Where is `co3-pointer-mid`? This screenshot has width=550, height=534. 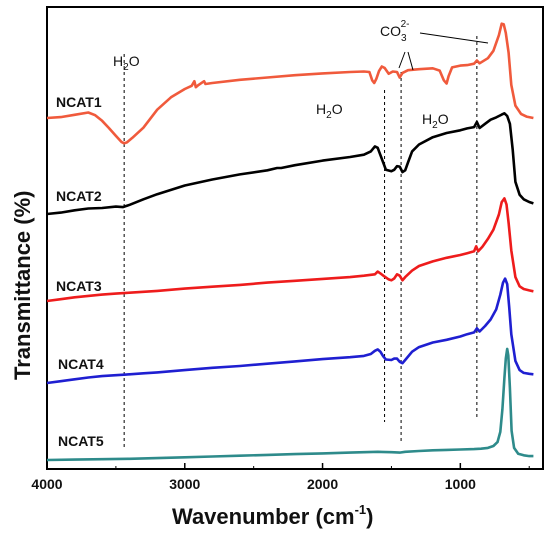
co3-pointer-mid is located at coordinates (410, 61).